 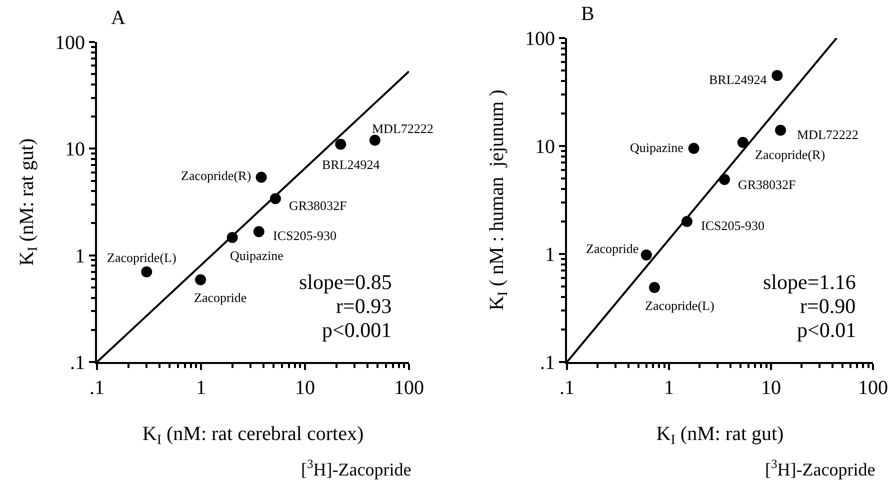 What do you see at coordinates (828, 306) in the screenshot?
I see `annotation: r=0.90` at bounding box center [828, 306].